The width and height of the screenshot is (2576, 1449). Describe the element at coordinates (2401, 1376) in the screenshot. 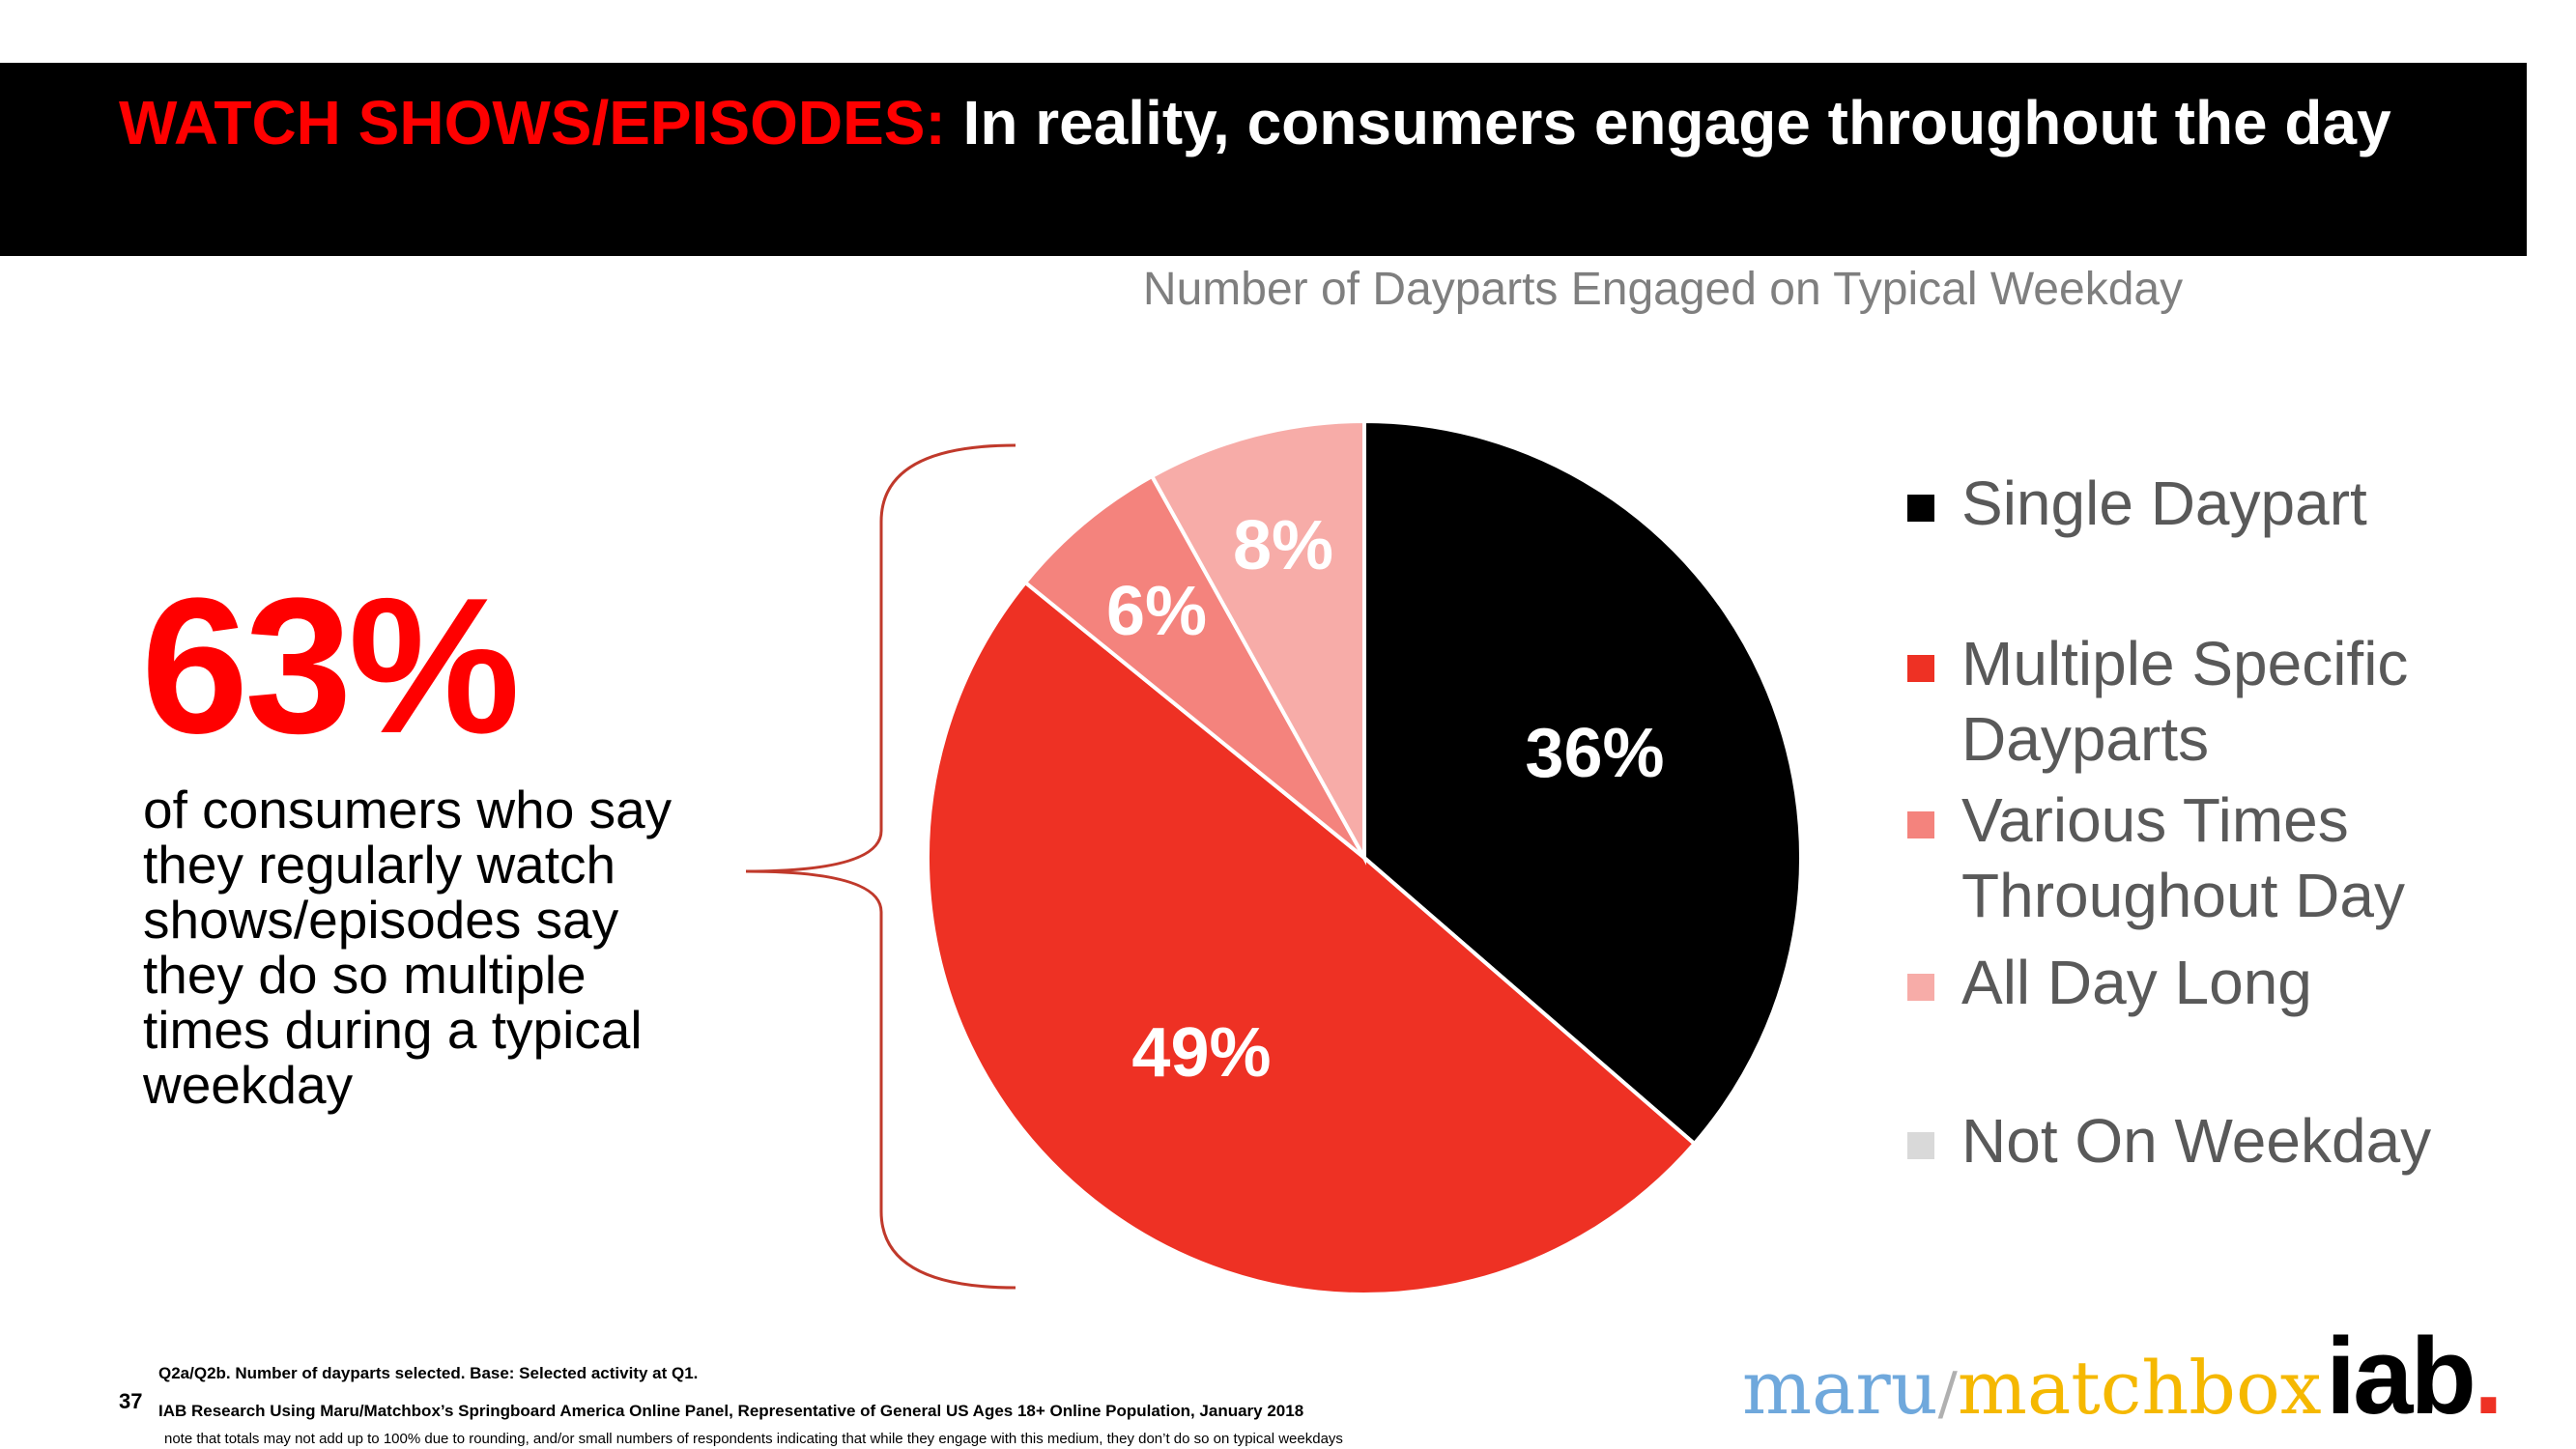

I see `logo-iab-text: iab` at that location.